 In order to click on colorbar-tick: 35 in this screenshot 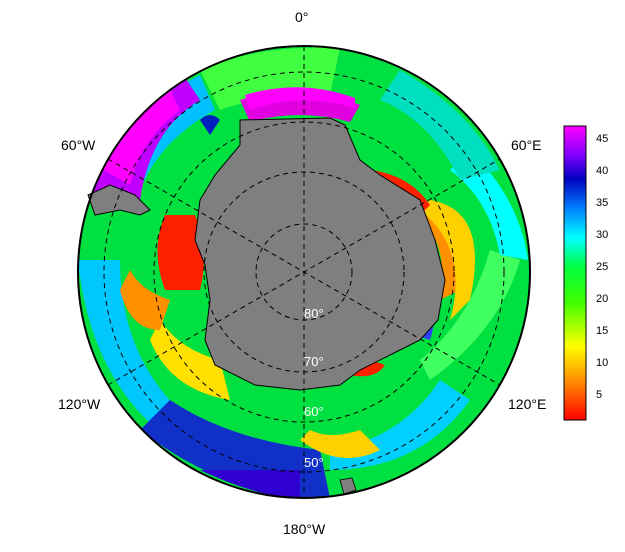, I will do `click(602, 203)`.